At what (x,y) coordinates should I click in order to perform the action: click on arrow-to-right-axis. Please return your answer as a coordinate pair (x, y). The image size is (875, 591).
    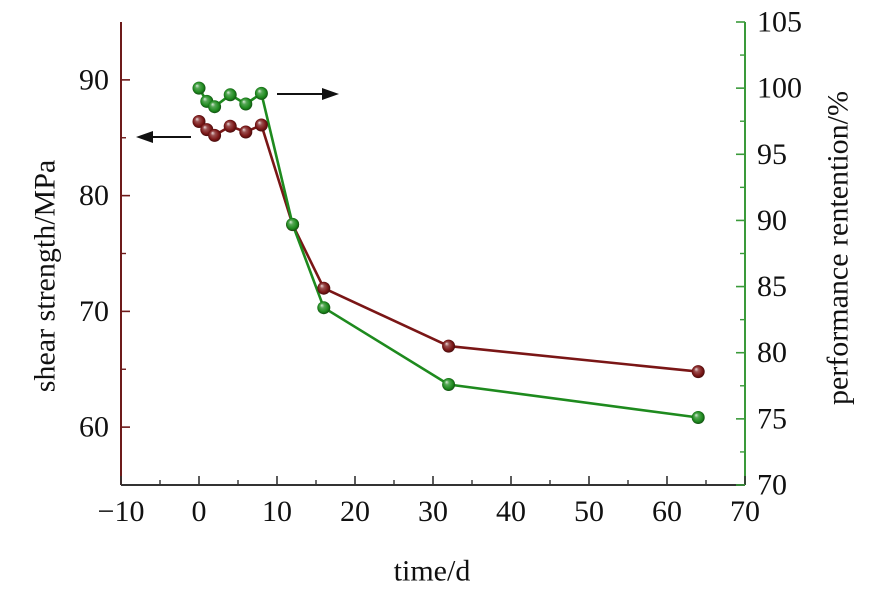
    Looking at the image, I should click on (308, 94).